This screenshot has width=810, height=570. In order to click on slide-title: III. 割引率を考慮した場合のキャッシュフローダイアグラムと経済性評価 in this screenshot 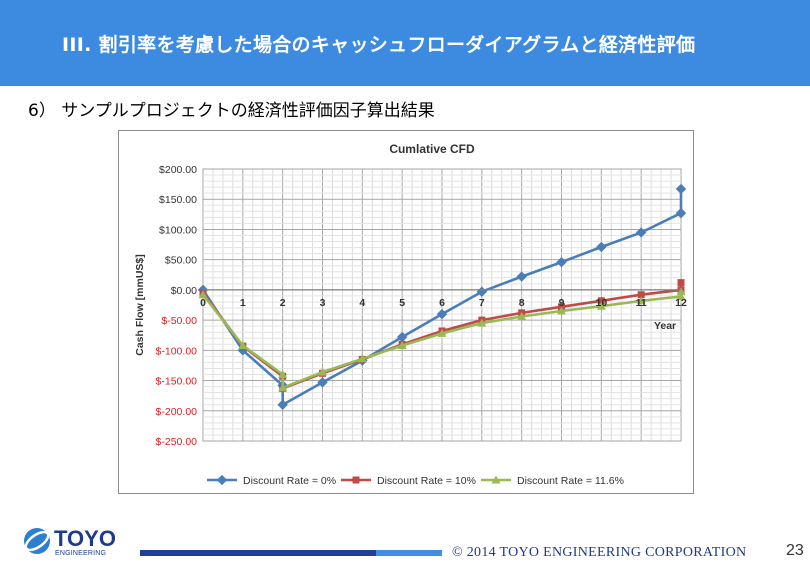, I will do `click(379, 45)`.